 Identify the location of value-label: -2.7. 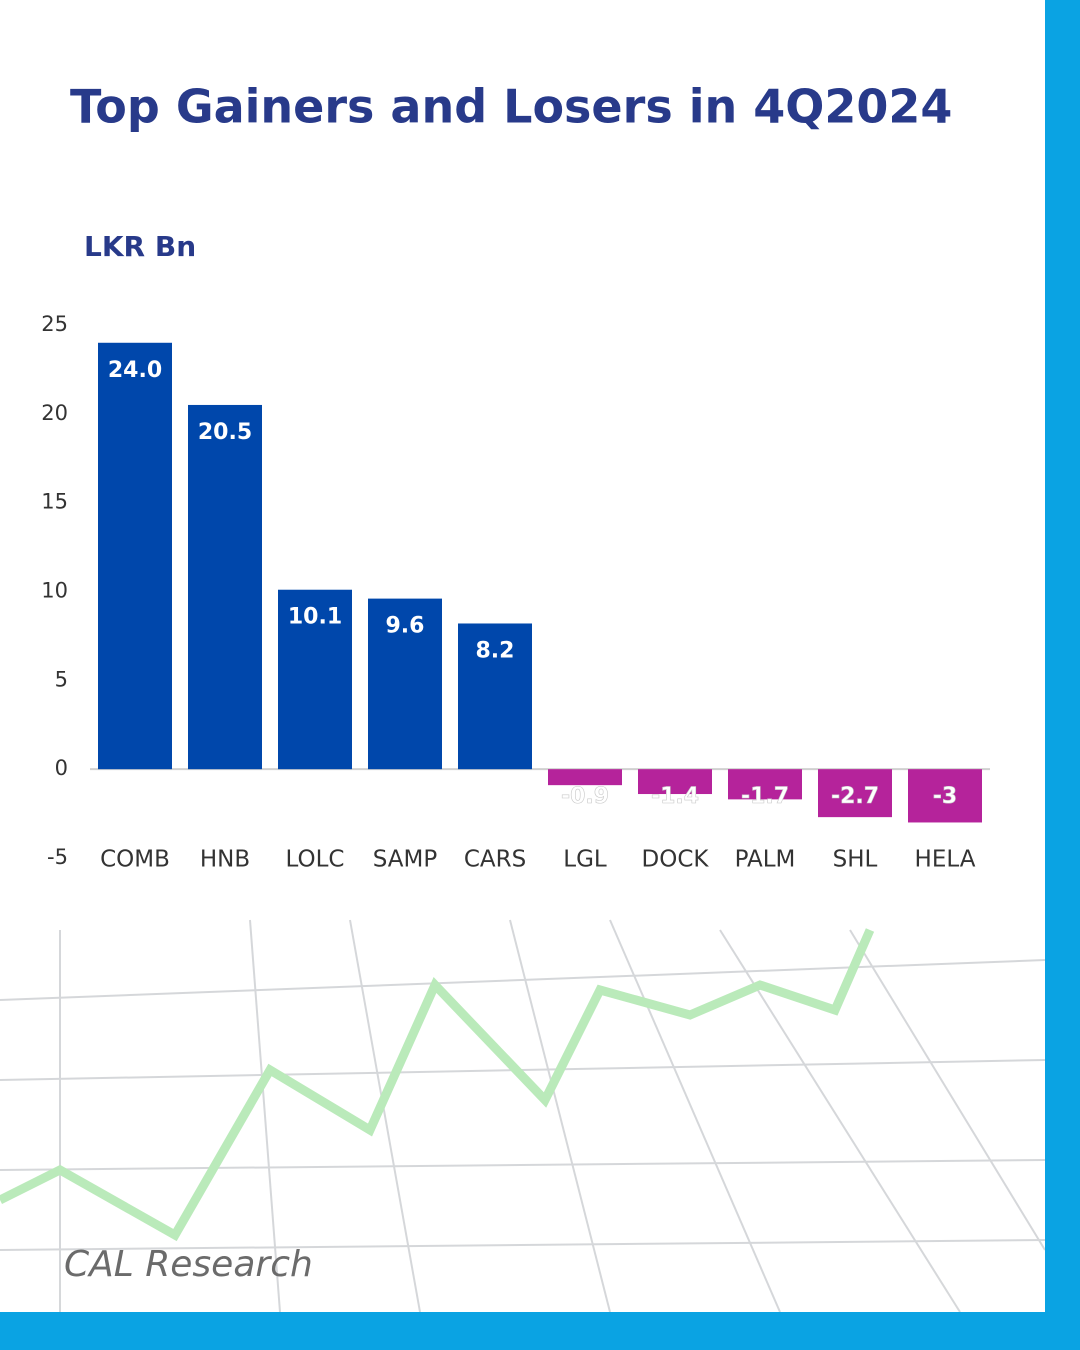
(855, 796).